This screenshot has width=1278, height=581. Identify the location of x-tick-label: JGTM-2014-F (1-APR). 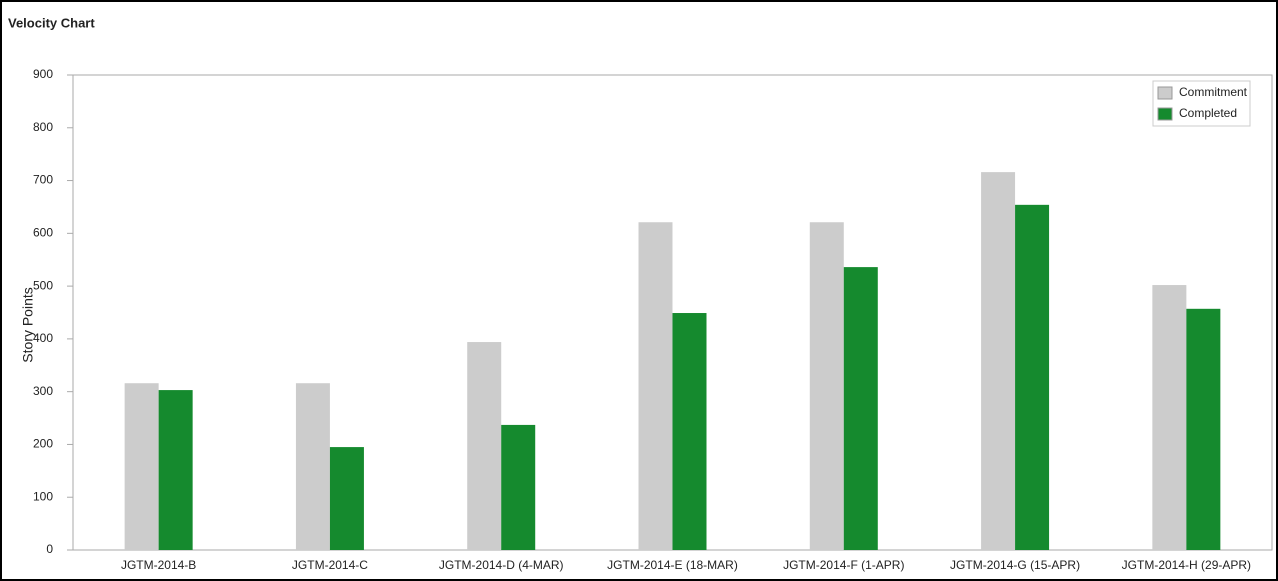
(843, 565).